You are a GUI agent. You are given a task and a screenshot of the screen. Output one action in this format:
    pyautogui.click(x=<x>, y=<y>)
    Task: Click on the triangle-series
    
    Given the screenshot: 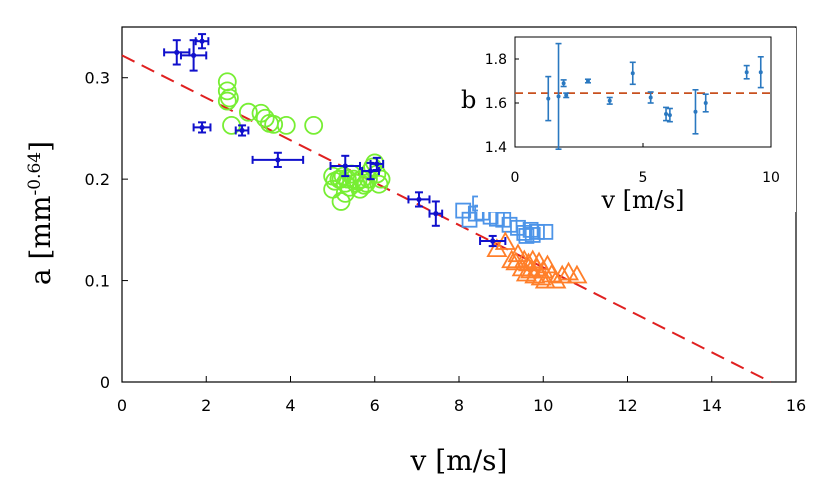 What is the action you would take?
    pyautogui.click(x=537, y=260)
    